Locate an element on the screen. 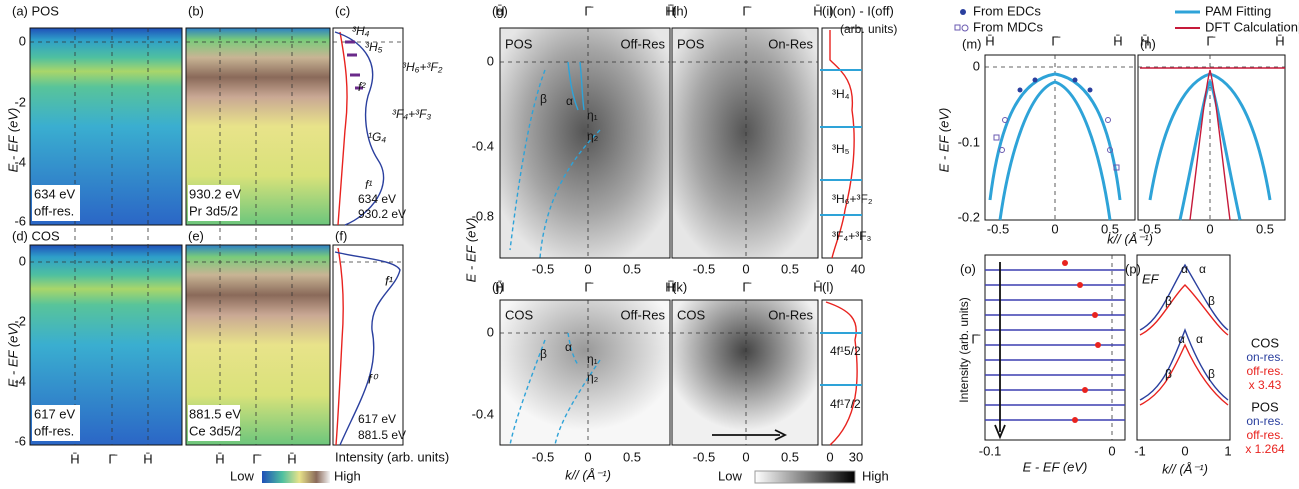 This screenshot has width=1299, height=489. tick-label: -0.1 is located at coordinates (969, 141).